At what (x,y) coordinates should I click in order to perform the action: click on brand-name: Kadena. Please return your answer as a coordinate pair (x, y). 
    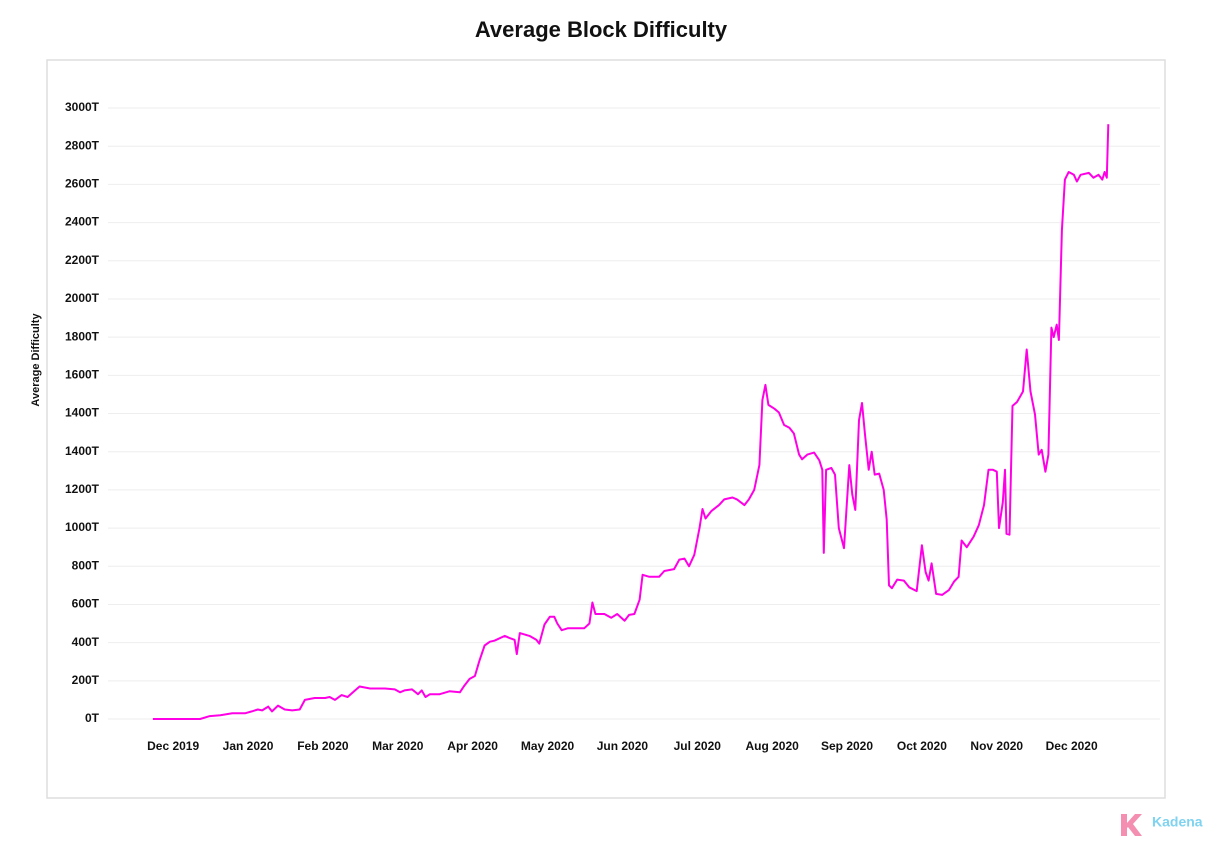
    Looking at the image, I should click on (1177, 822).